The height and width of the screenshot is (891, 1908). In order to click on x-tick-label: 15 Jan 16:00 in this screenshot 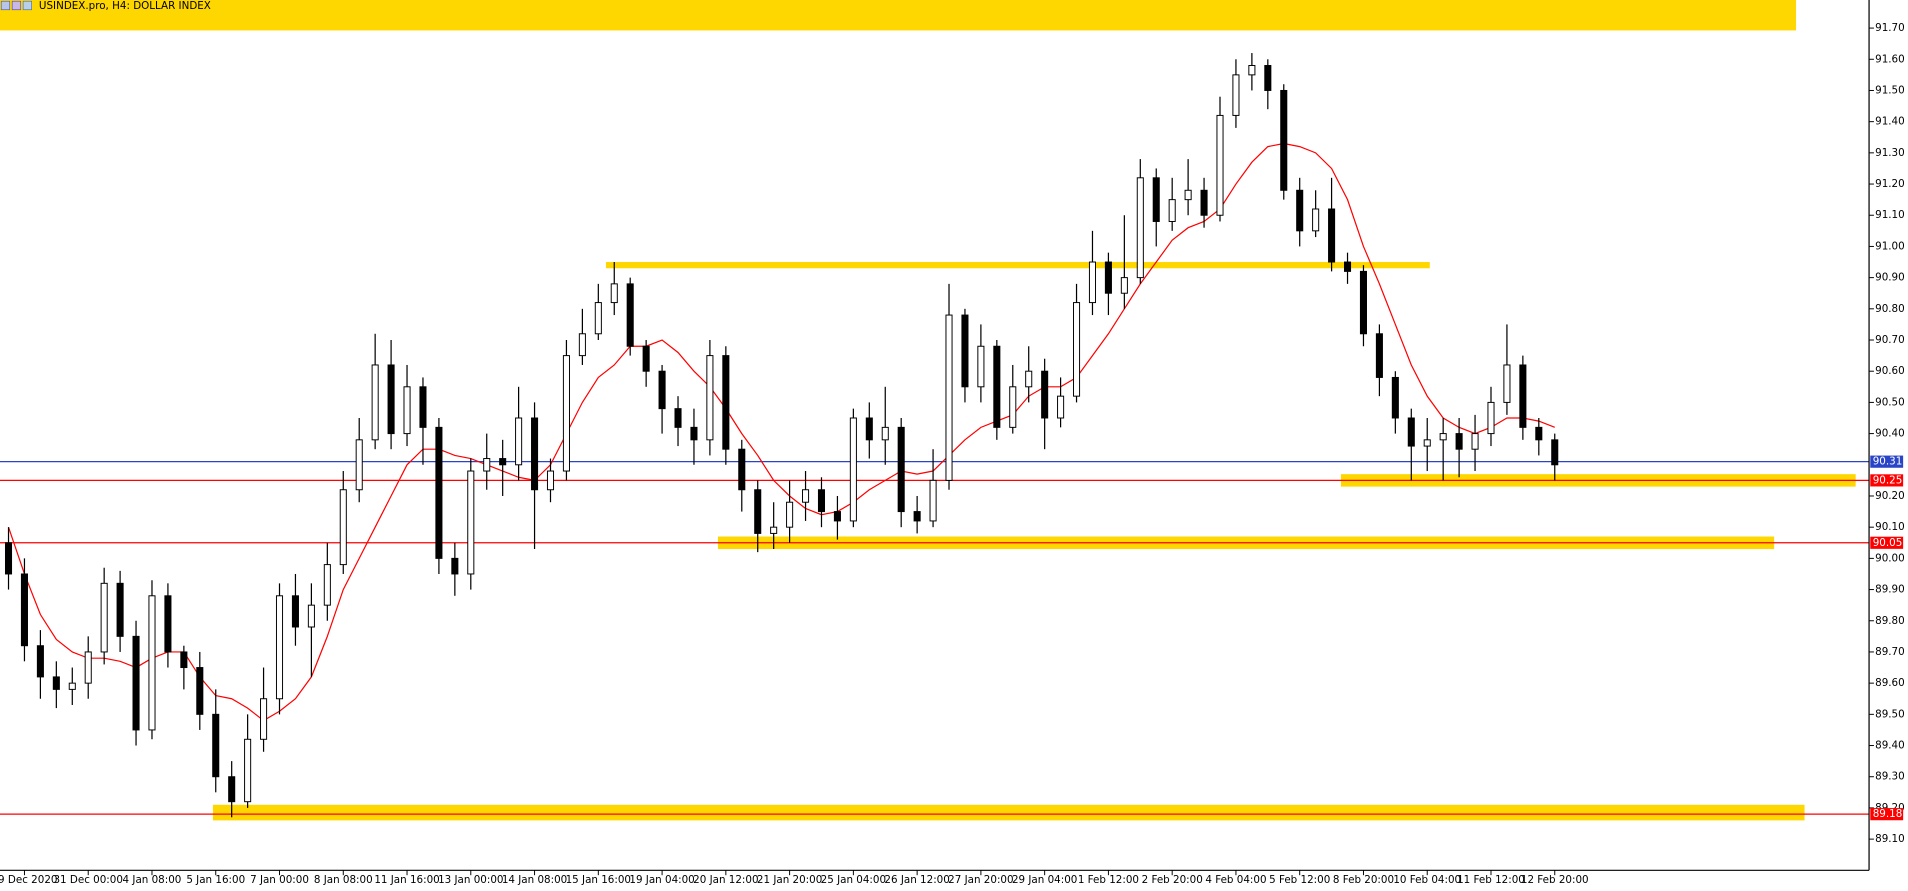, I will do `click(598, 880)`.